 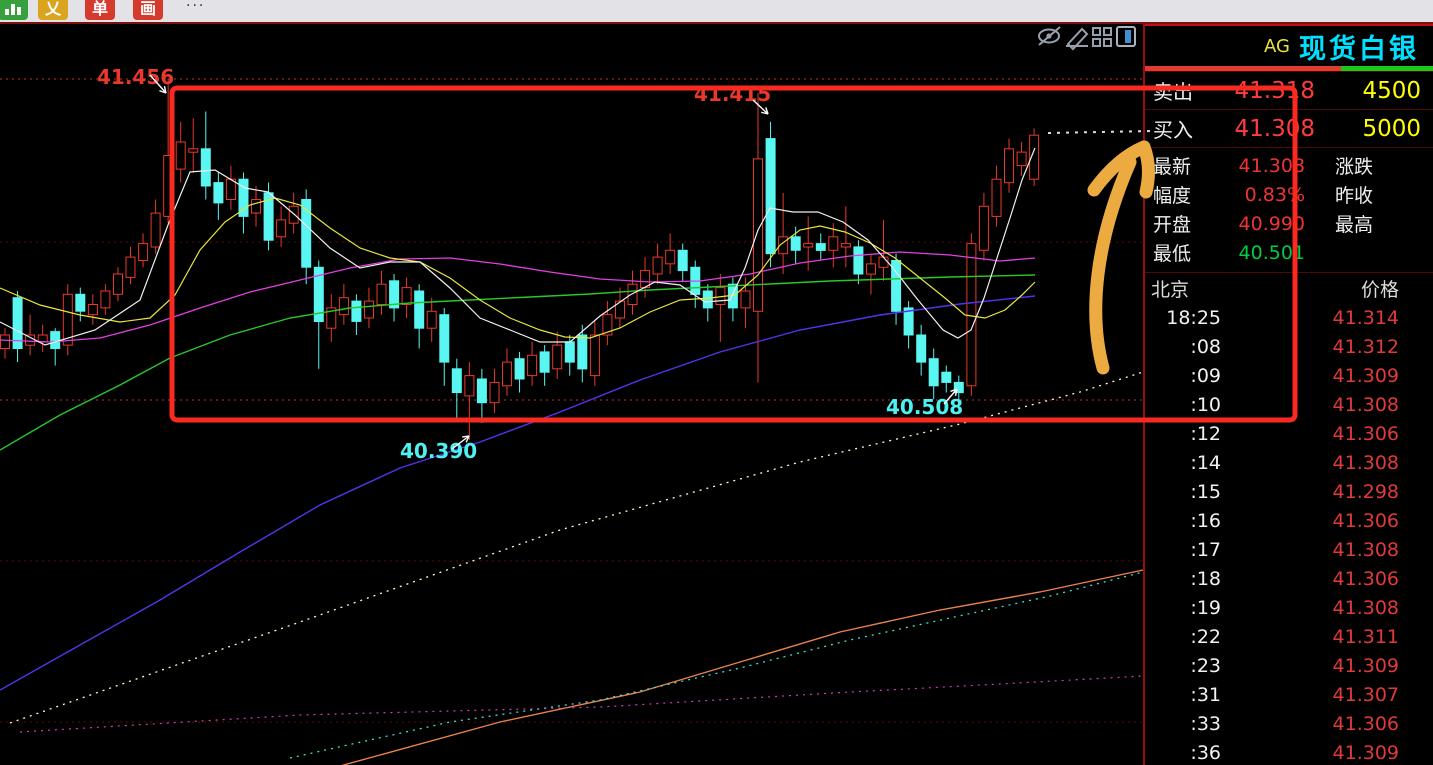 What do you see at coordinates (1386, 68) in the screenshot?
I see `strength-green-segment` at bounding box center [1386, 68].